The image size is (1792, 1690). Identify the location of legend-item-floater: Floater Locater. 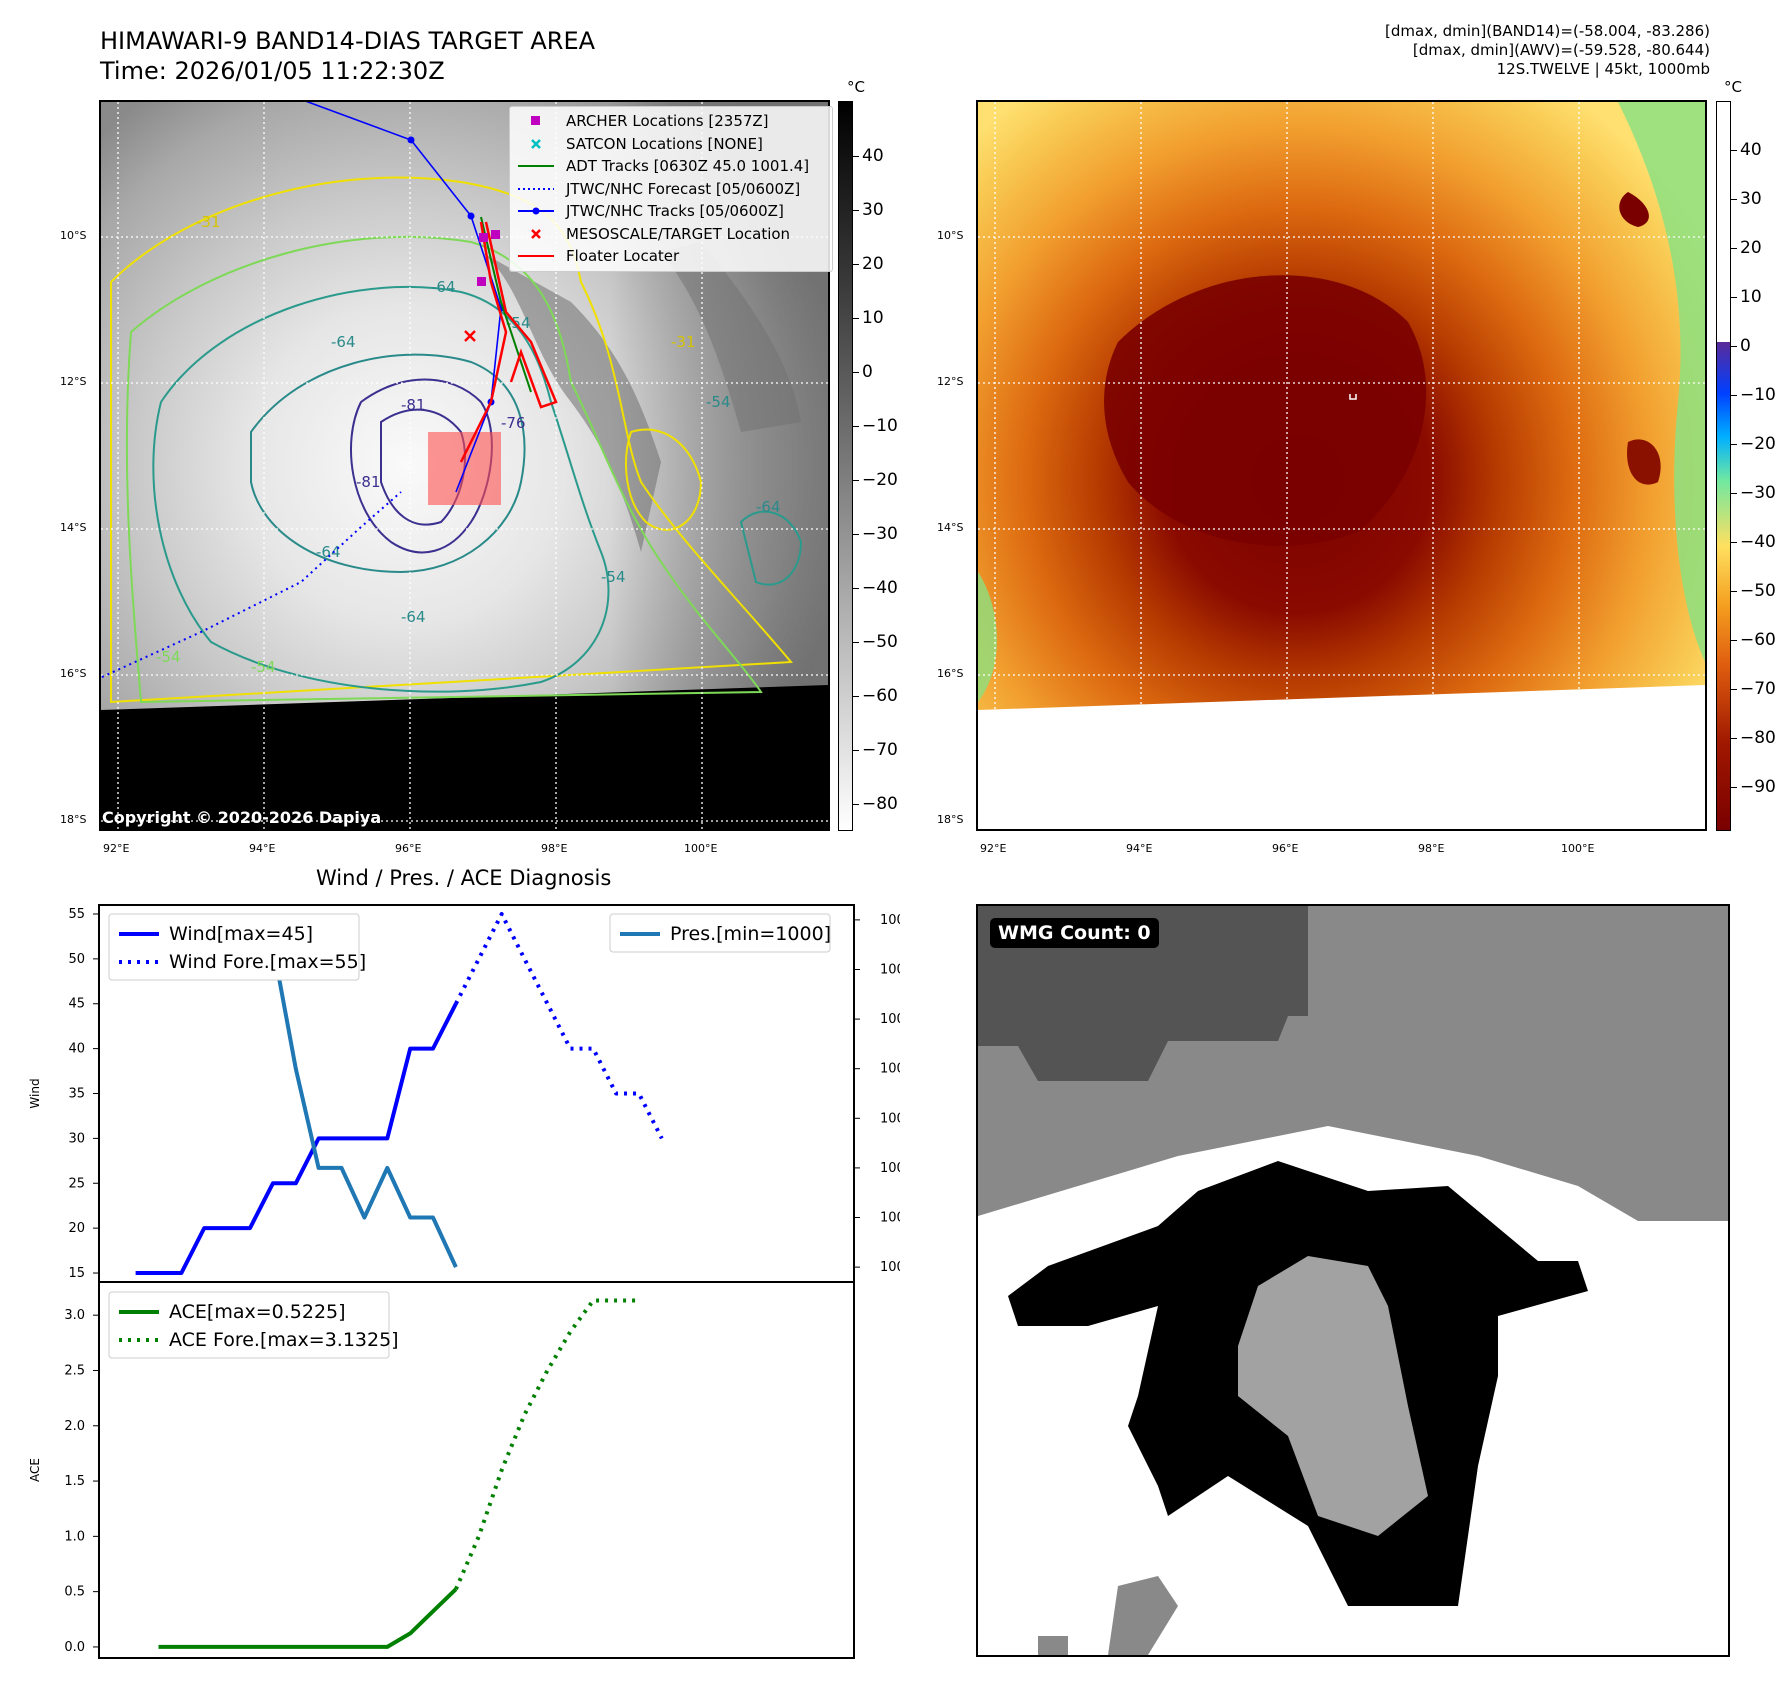
(671, 256).